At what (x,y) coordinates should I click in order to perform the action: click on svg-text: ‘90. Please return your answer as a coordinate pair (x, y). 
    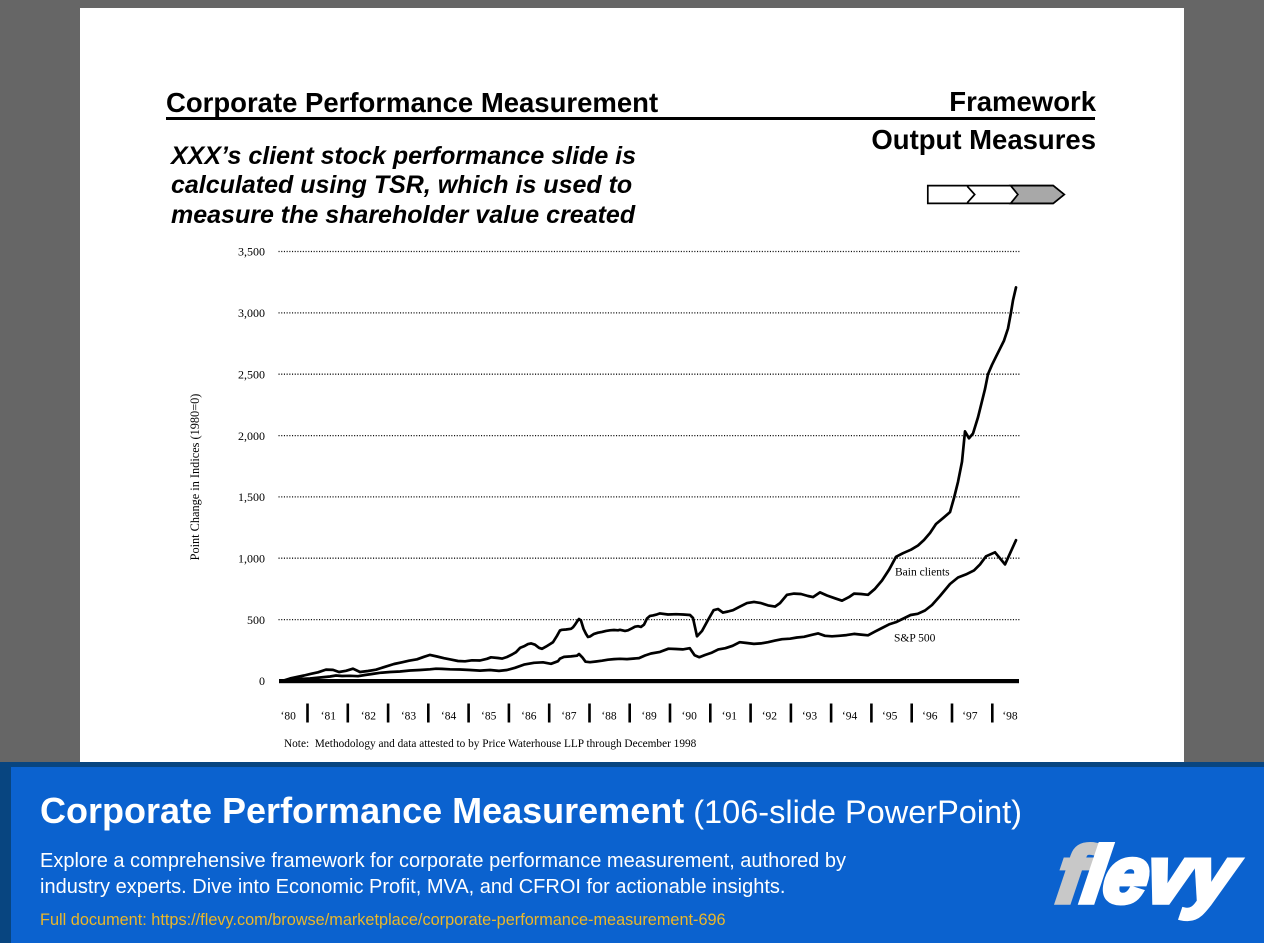
    Looking at the image, I should click on (690, 717).